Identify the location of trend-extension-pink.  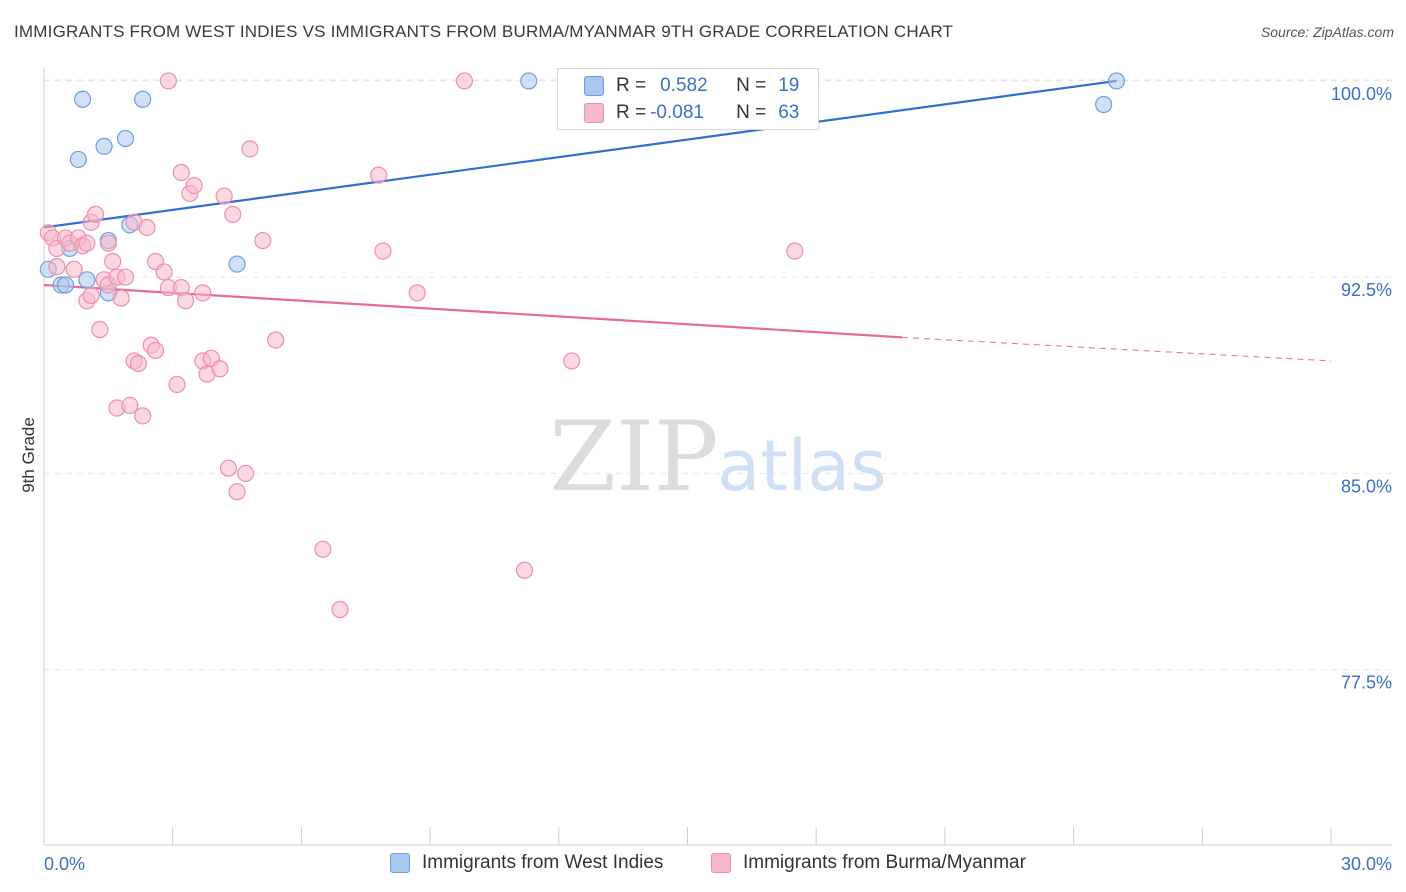
(1116, 349).